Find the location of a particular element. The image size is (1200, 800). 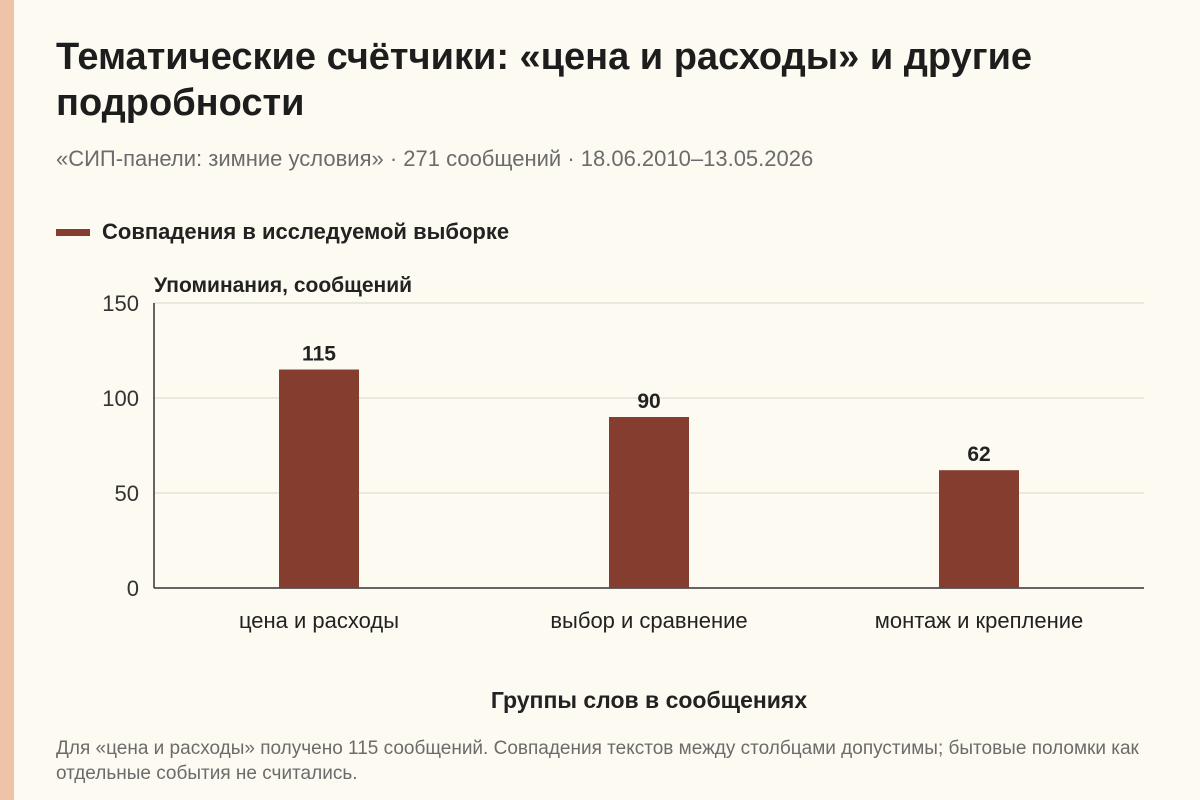

legend-swatch is located at coordinates (73, 232).